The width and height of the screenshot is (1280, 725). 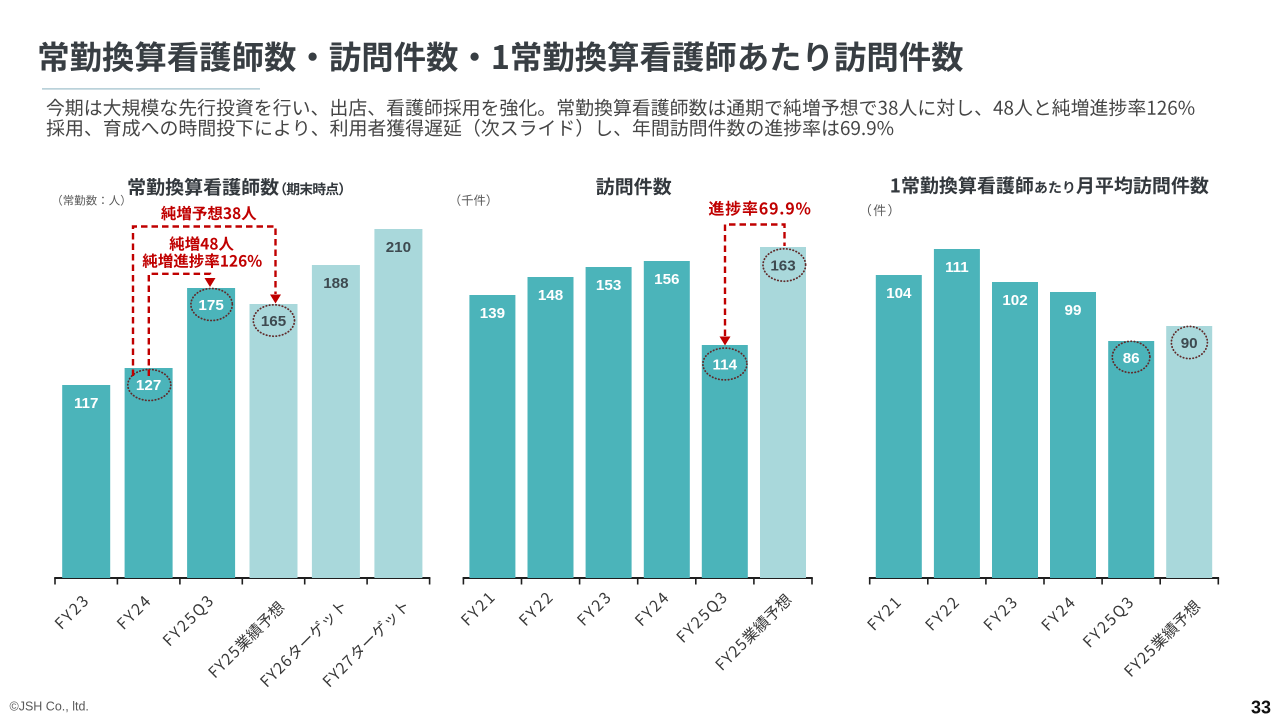 What do you see at coordinates (49, 707) in the screenshot?
I see `svg-text: ©JSH Co., ltd.` at bounding box center [49, 707].